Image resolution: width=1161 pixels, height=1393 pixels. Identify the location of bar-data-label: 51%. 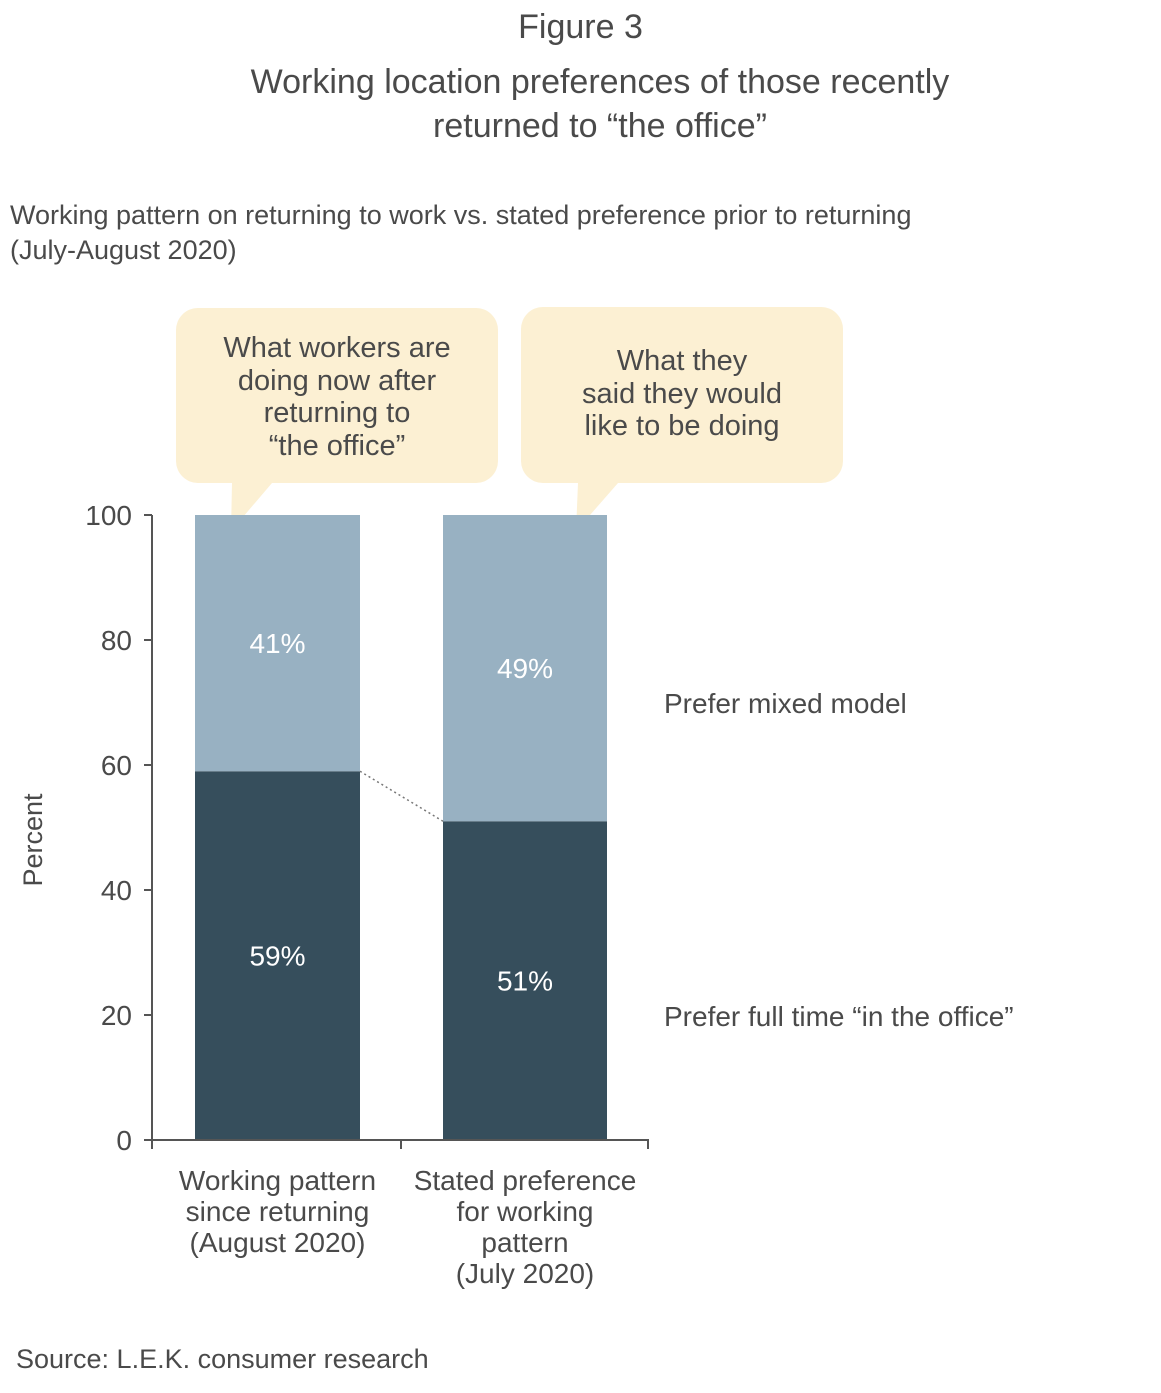
(525, 981).